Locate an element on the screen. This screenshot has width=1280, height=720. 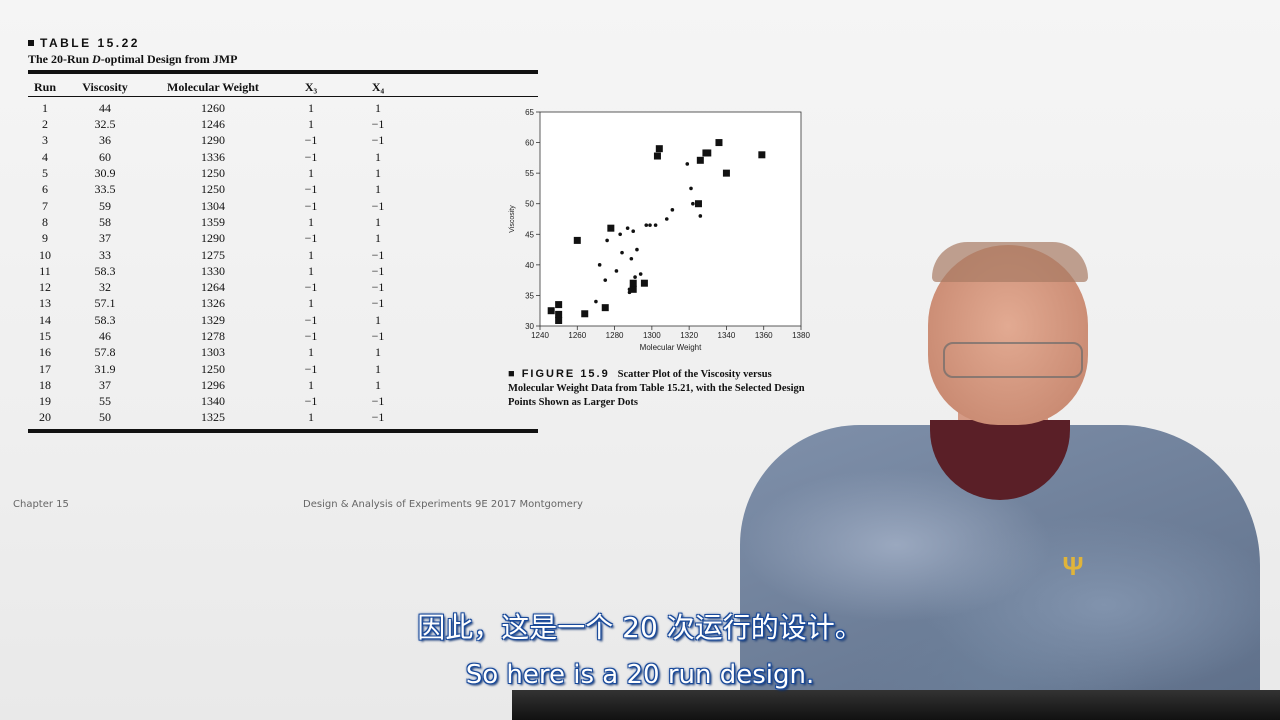
table-row: 7 59 1304 −1 −1 is located at coordinates (283, 205).